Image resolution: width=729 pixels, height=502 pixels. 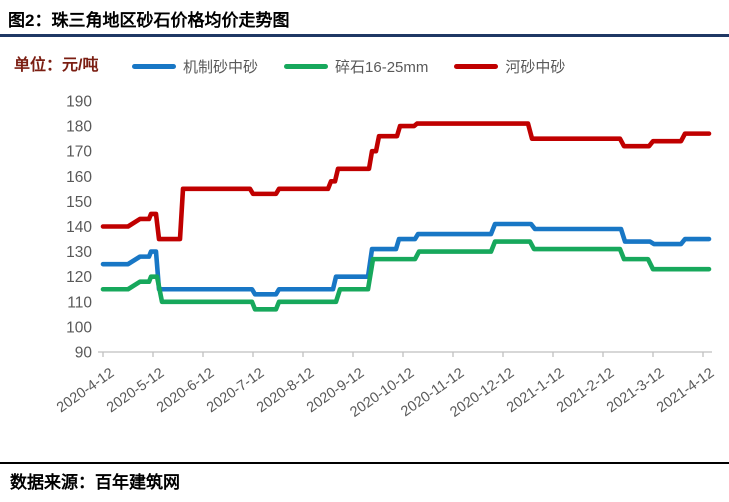 I want to click on y-tick-label: 130, so click(x=79, y=252).